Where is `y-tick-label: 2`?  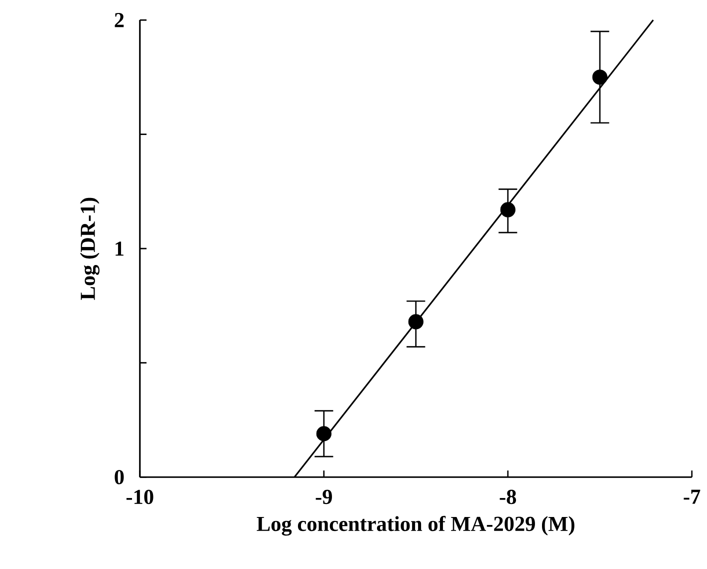 y-tick-label: 2 is located at coordinates (119, 20).